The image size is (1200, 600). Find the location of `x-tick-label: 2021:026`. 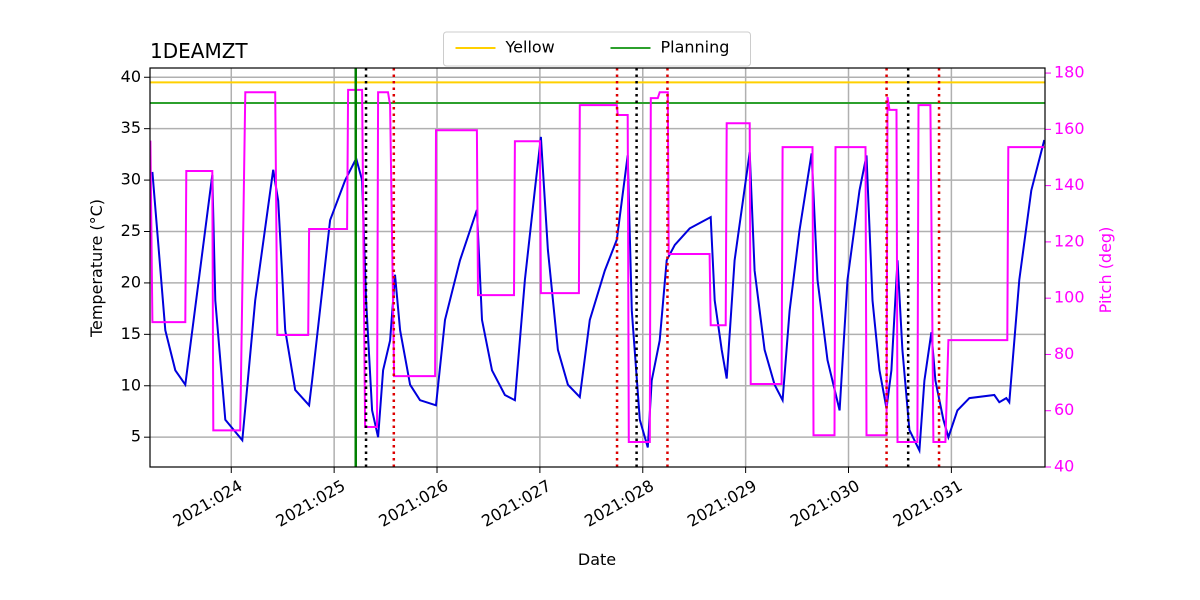

x-tick-label: 2021:026 is located at coordinates (413, 503).